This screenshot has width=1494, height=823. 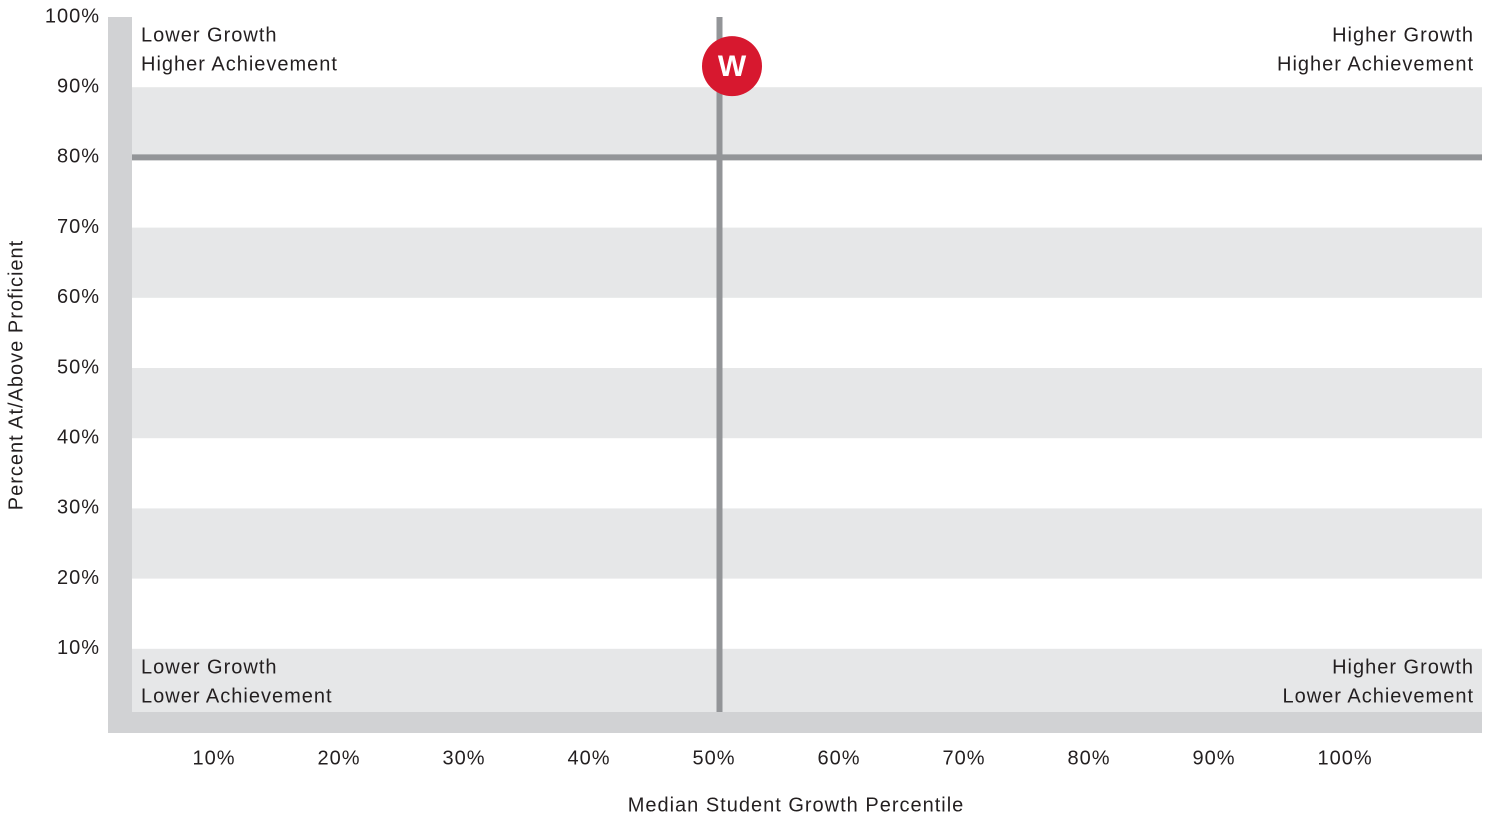 What do you see at coordinates (714, 758) in the screenshot?
I see `x-tick-label: 50%` at bounding box center [714, 758].